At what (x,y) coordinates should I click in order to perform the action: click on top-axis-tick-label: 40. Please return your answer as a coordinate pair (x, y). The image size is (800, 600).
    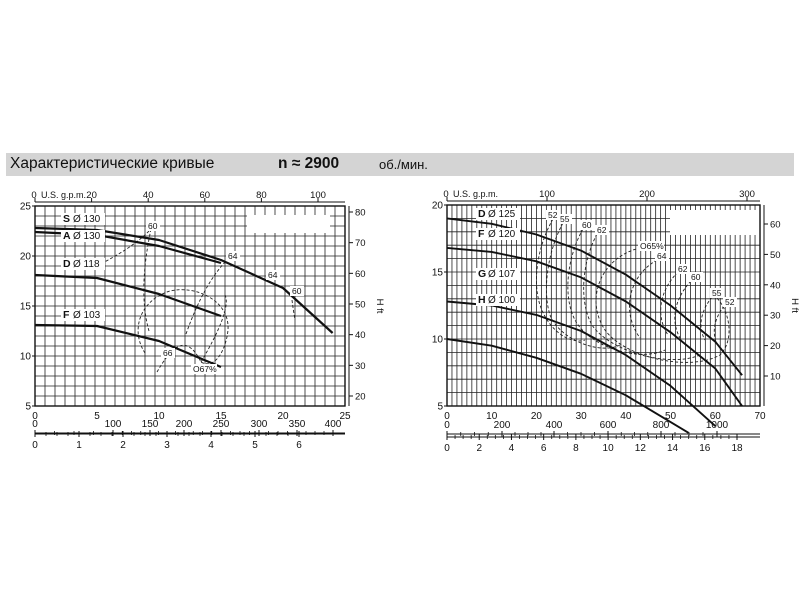
    Looking at the image, I should click on (148, 195).